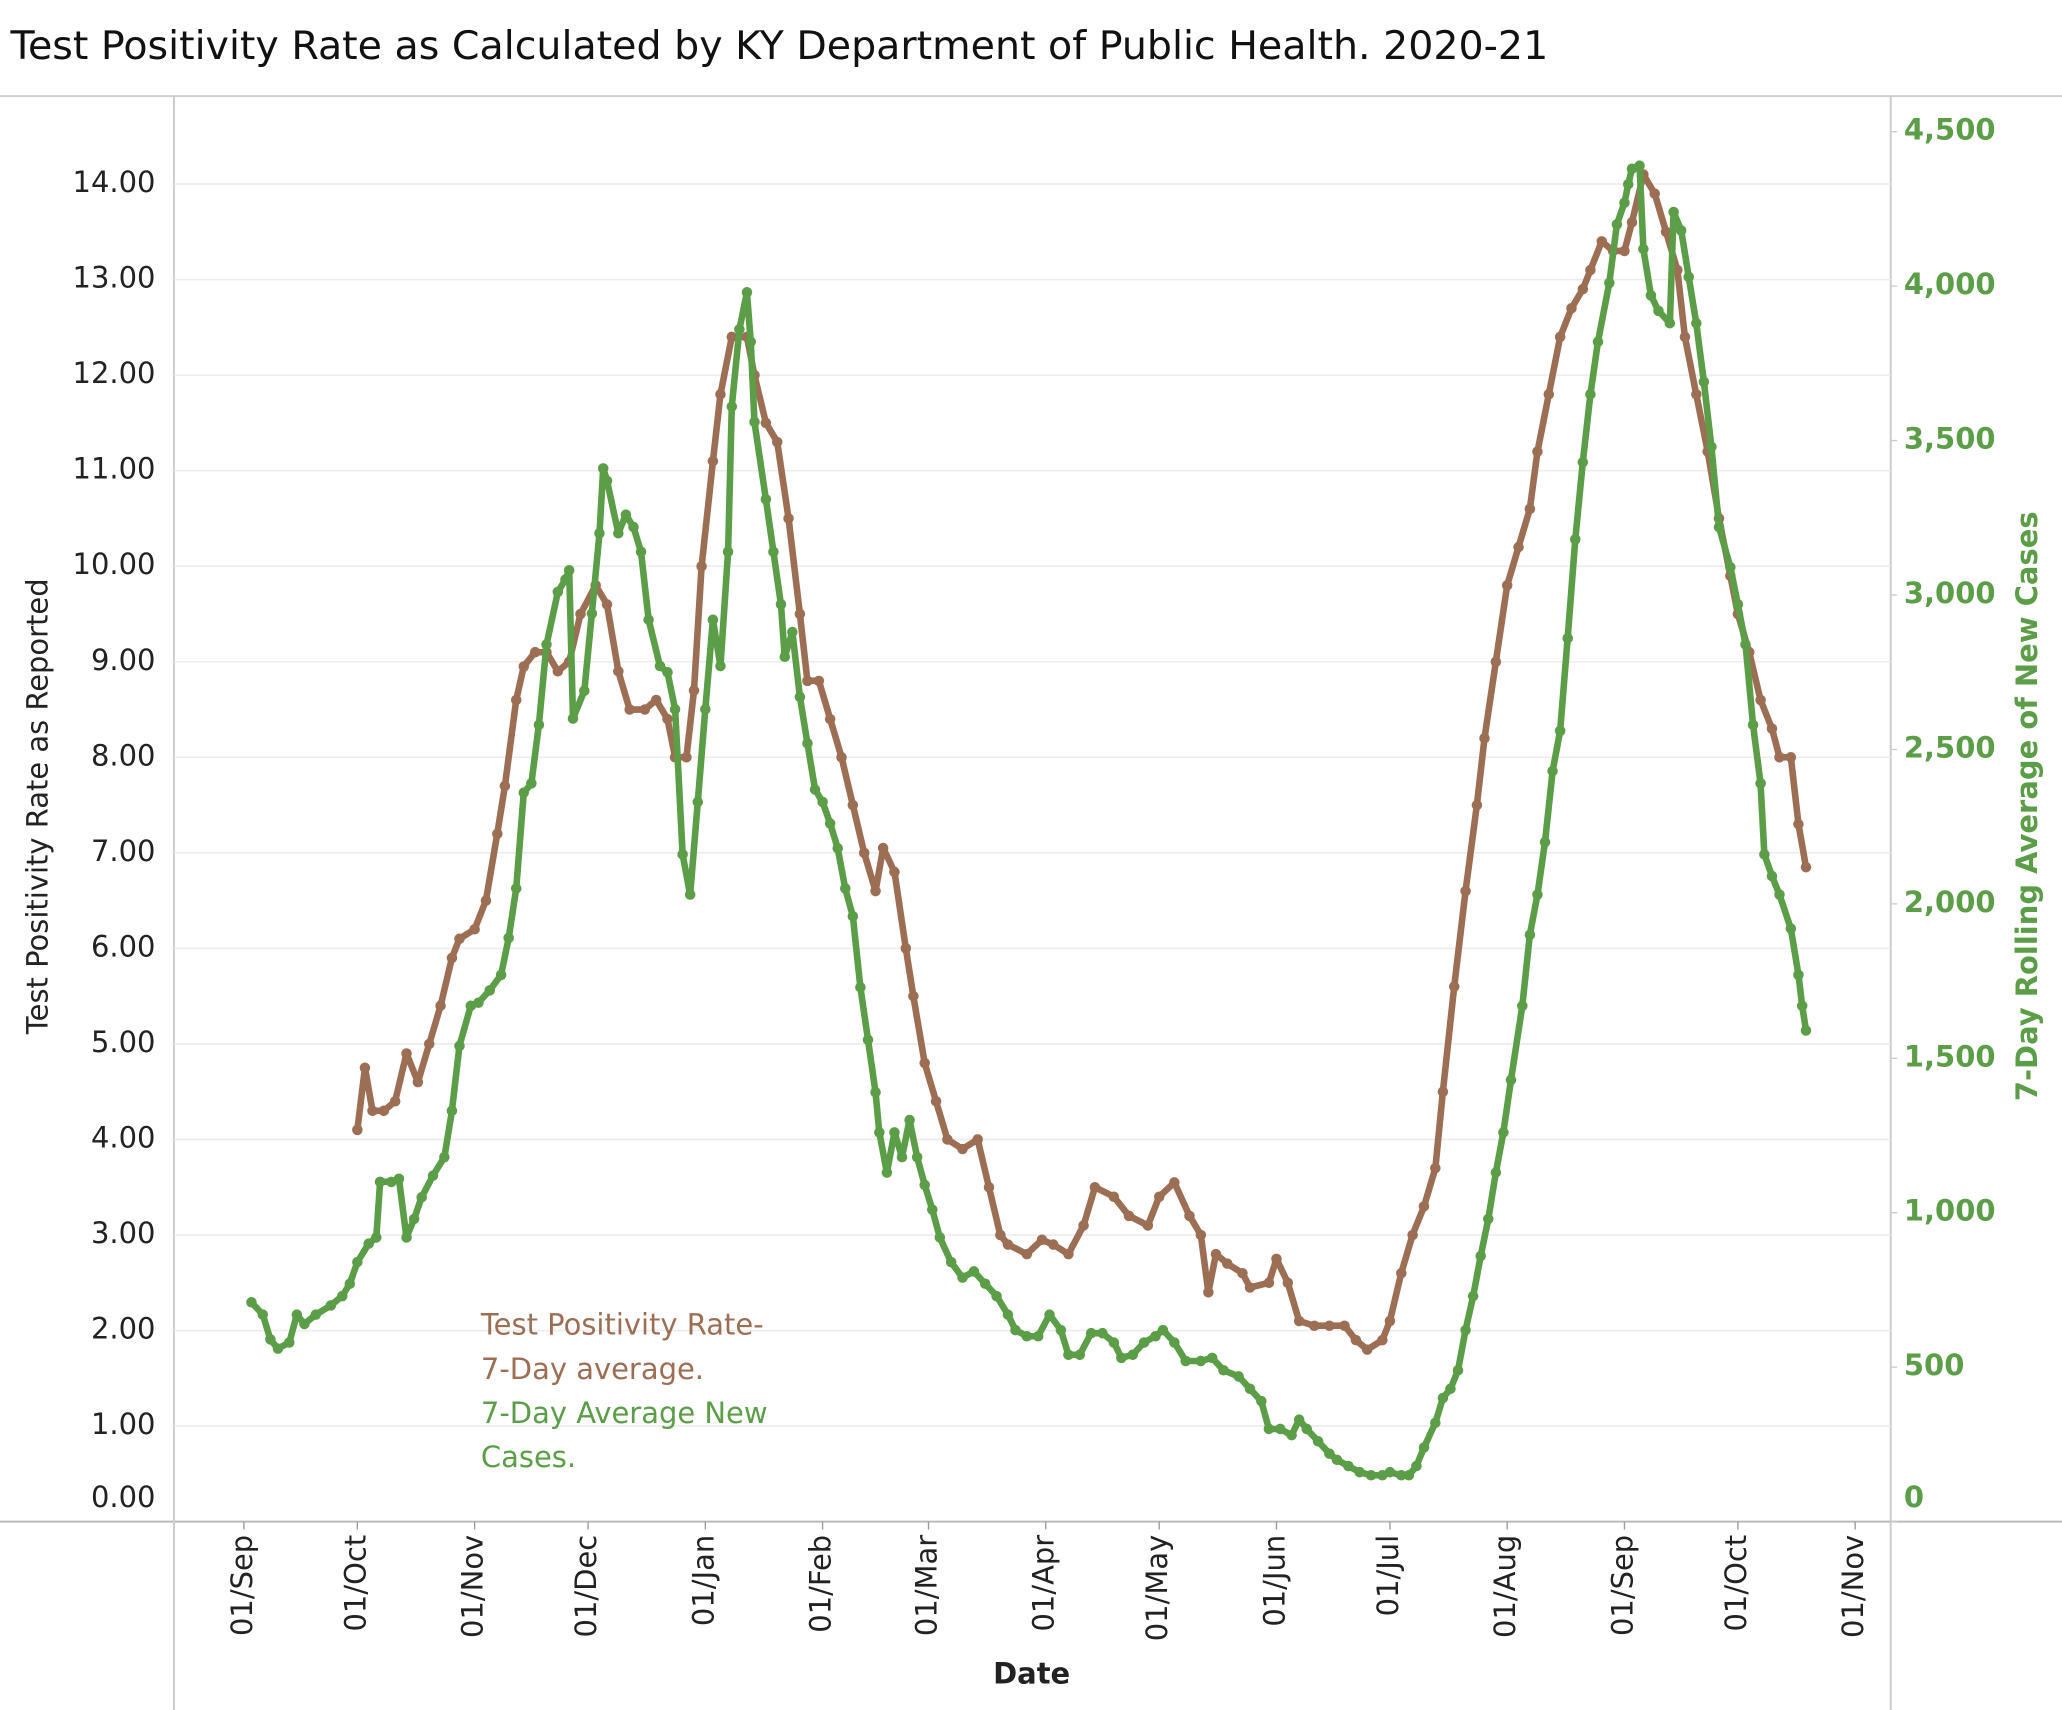  What do you see at coordinates (123, 1233) in the screenshot?
I see `y-tick-label: 3.00` at bounding box center [123, 1233].